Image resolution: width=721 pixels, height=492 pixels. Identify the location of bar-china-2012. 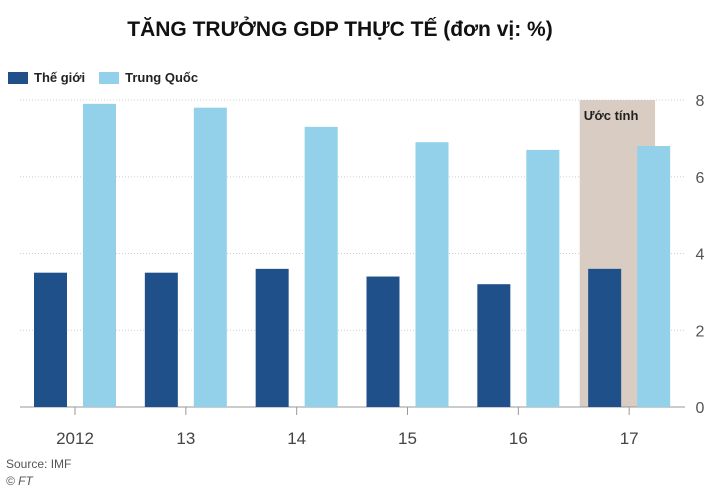
(99, 255).